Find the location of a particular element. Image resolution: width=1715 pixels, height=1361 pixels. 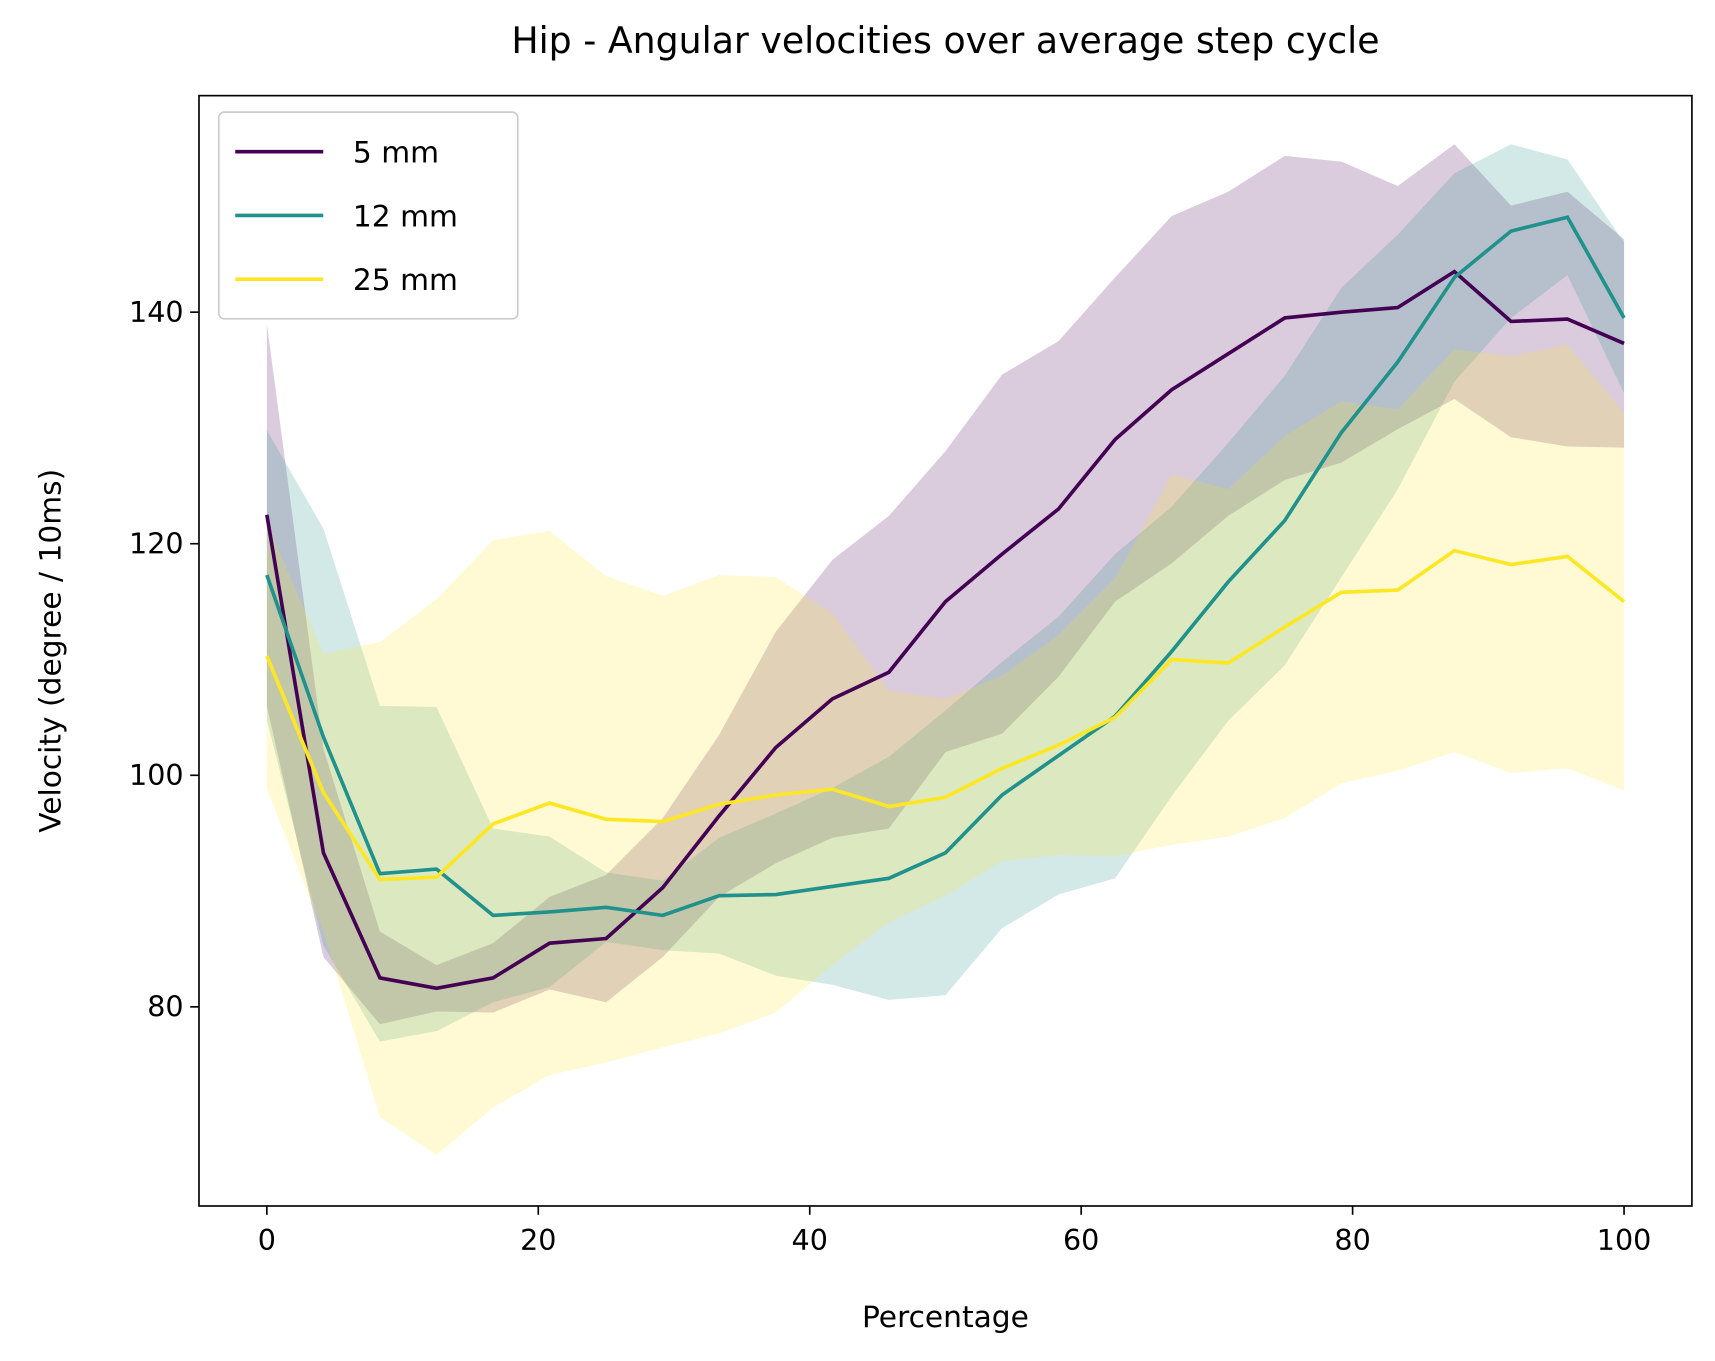

y-tick-label: 120 is located at coordinates (156, 544).